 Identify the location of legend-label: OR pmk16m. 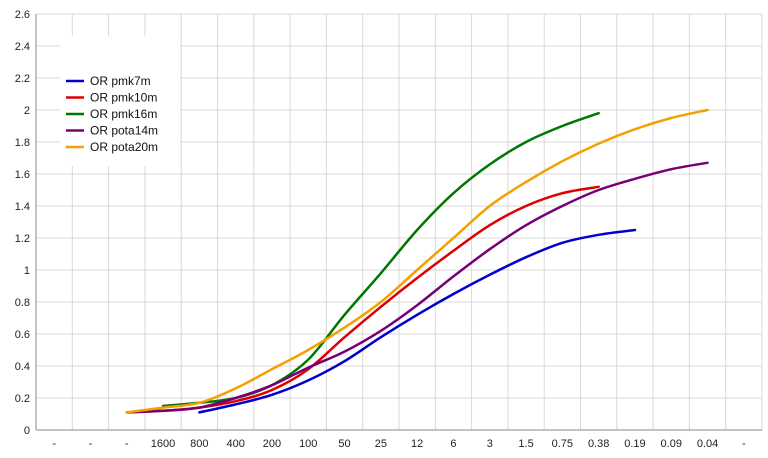
(123, 114).